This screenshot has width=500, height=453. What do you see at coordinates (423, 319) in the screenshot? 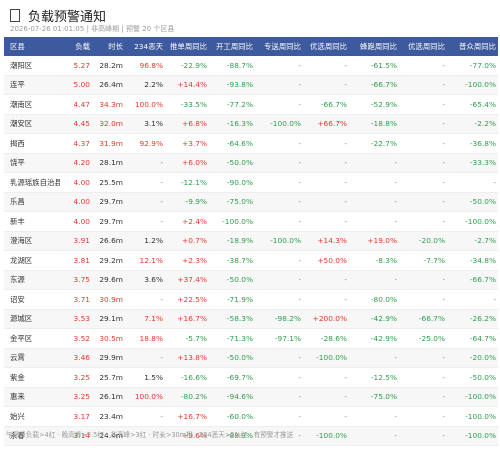
I see `value-cell: -66.7%` at bounding box center [423, 319].